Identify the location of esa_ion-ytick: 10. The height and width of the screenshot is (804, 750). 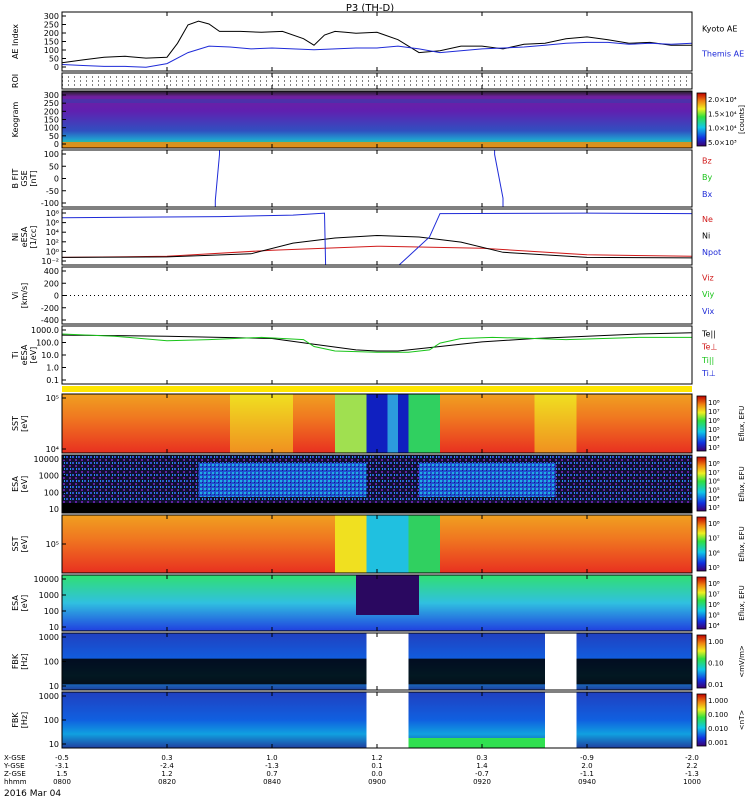
(54, 509).